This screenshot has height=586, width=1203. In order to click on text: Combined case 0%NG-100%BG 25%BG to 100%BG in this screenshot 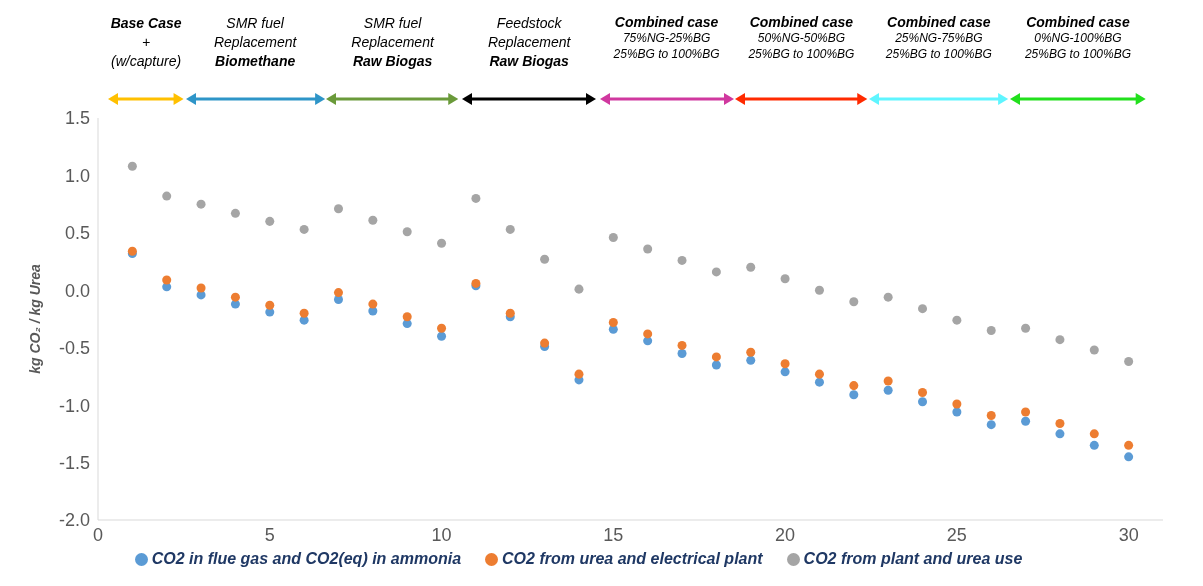, I will do `click(1077, 38)`.